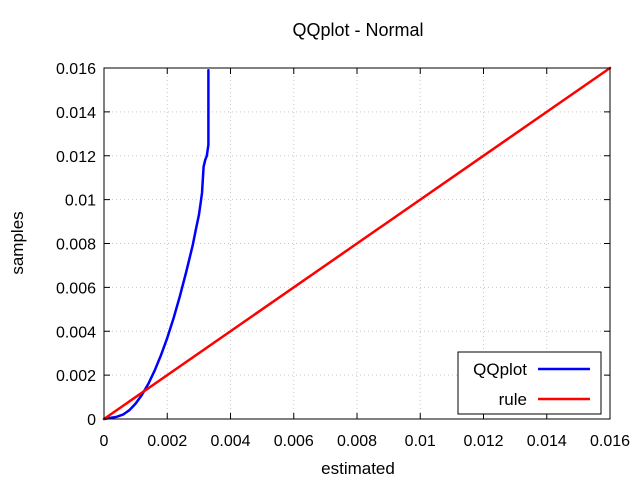 The height and width of the screenshot is (480, 640). I want to click on x-tick-label: 0.016, so click(610, 441).